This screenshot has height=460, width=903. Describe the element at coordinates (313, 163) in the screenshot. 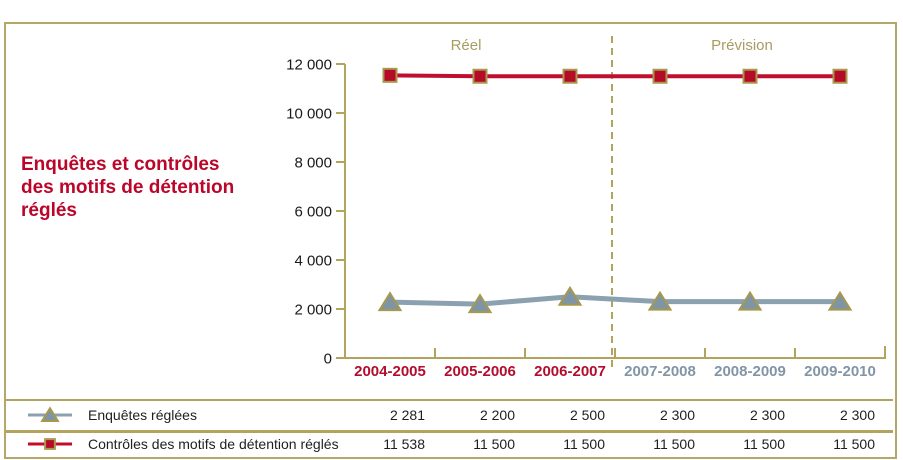

I see `y-tick-label: 8 000` at that location.